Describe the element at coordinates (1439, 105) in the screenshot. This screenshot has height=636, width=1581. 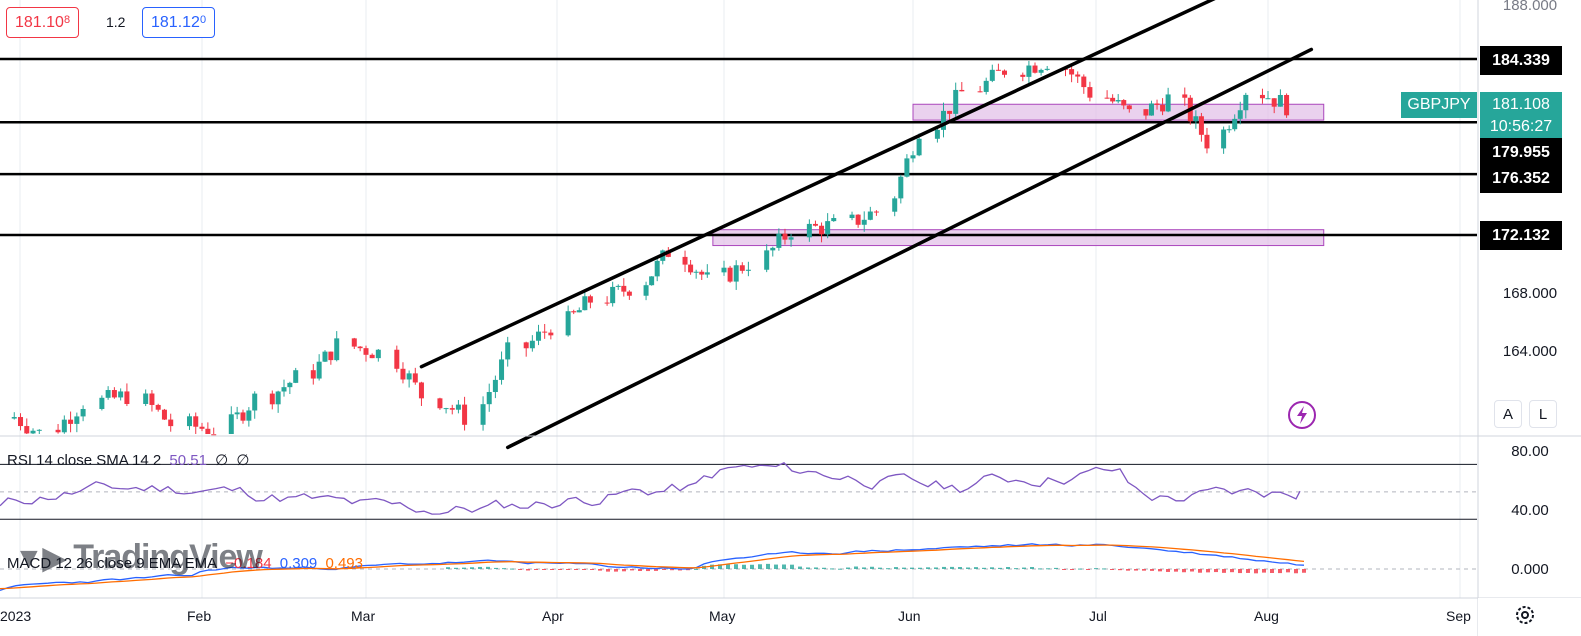
I see `symbol-tag: GBPJPY` at that location.